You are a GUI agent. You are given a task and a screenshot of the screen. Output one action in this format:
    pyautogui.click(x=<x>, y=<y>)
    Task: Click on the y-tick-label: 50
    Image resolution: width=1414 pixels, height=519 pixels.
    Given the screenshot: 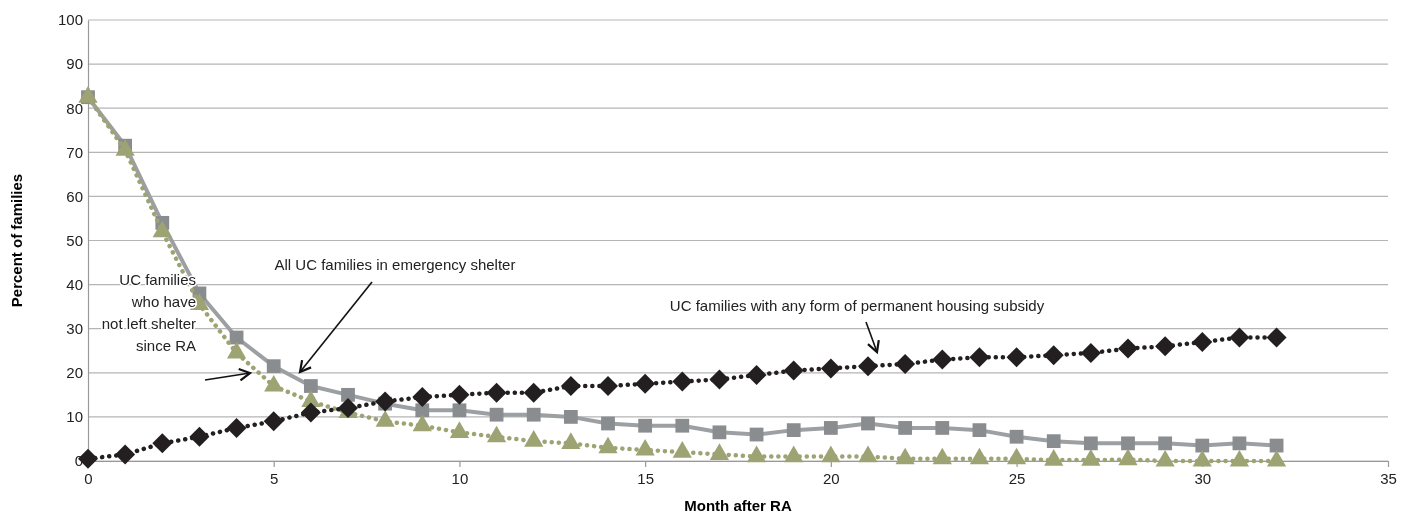 What is the action you would take?
    pyautogui.click(x=74, y=240)
    